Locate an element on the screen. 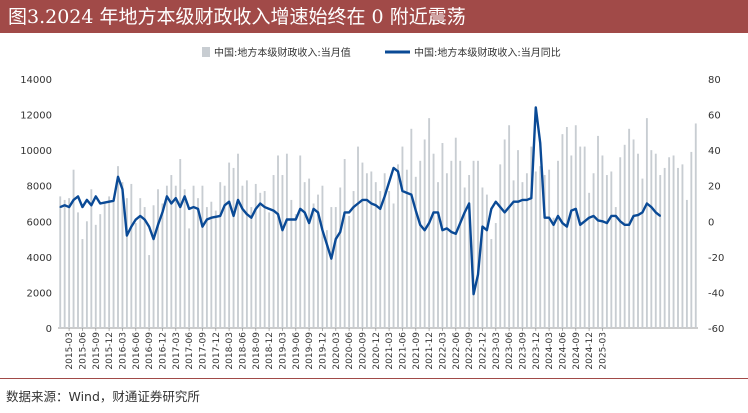 Image resolution: width=748 pixels, height=413 pixels. legend-bar-swatch is located at coordinates (206, 52).